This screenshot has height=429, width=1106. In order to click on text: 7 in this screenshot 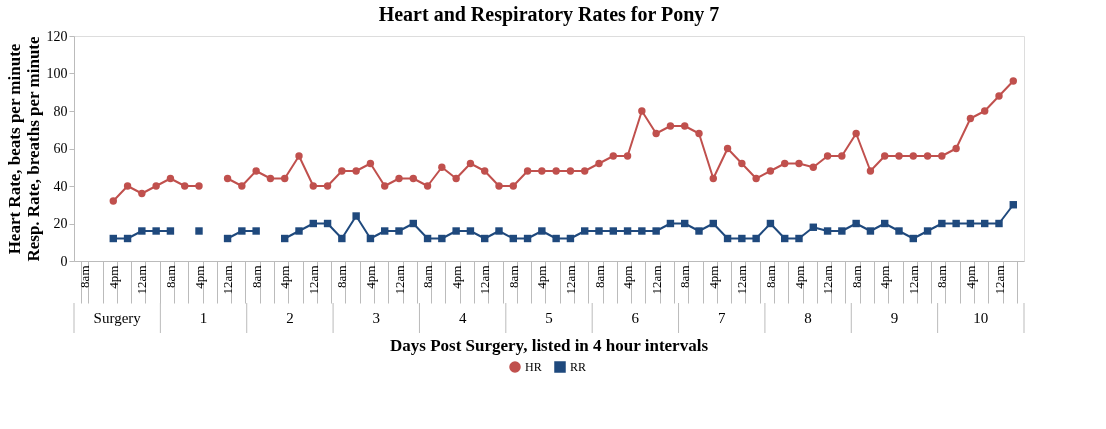, I will do `click(721, 318)`.